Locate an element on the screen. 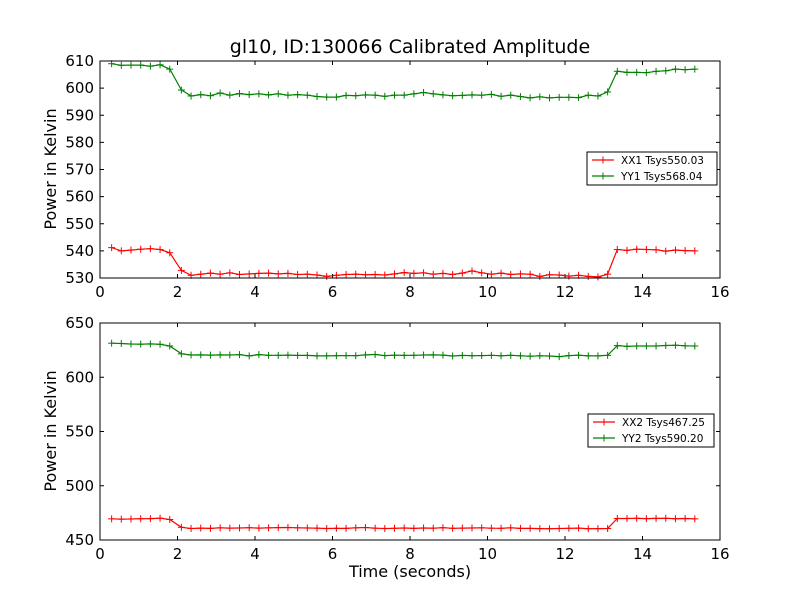 The width and height of the screenshot is (800, 600). y-axis-label: Power in Kelvin is located at coordinates (50, 430).